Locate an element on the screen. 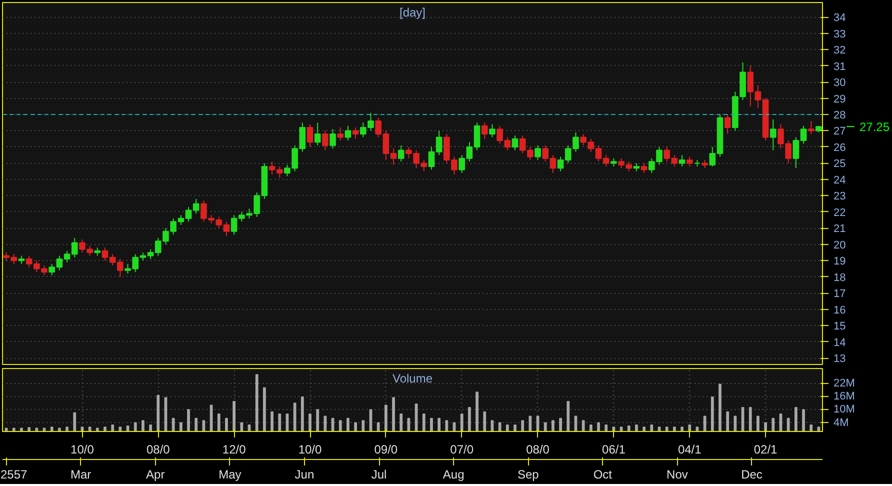  text: Nov is located at coordinates (677, 475).